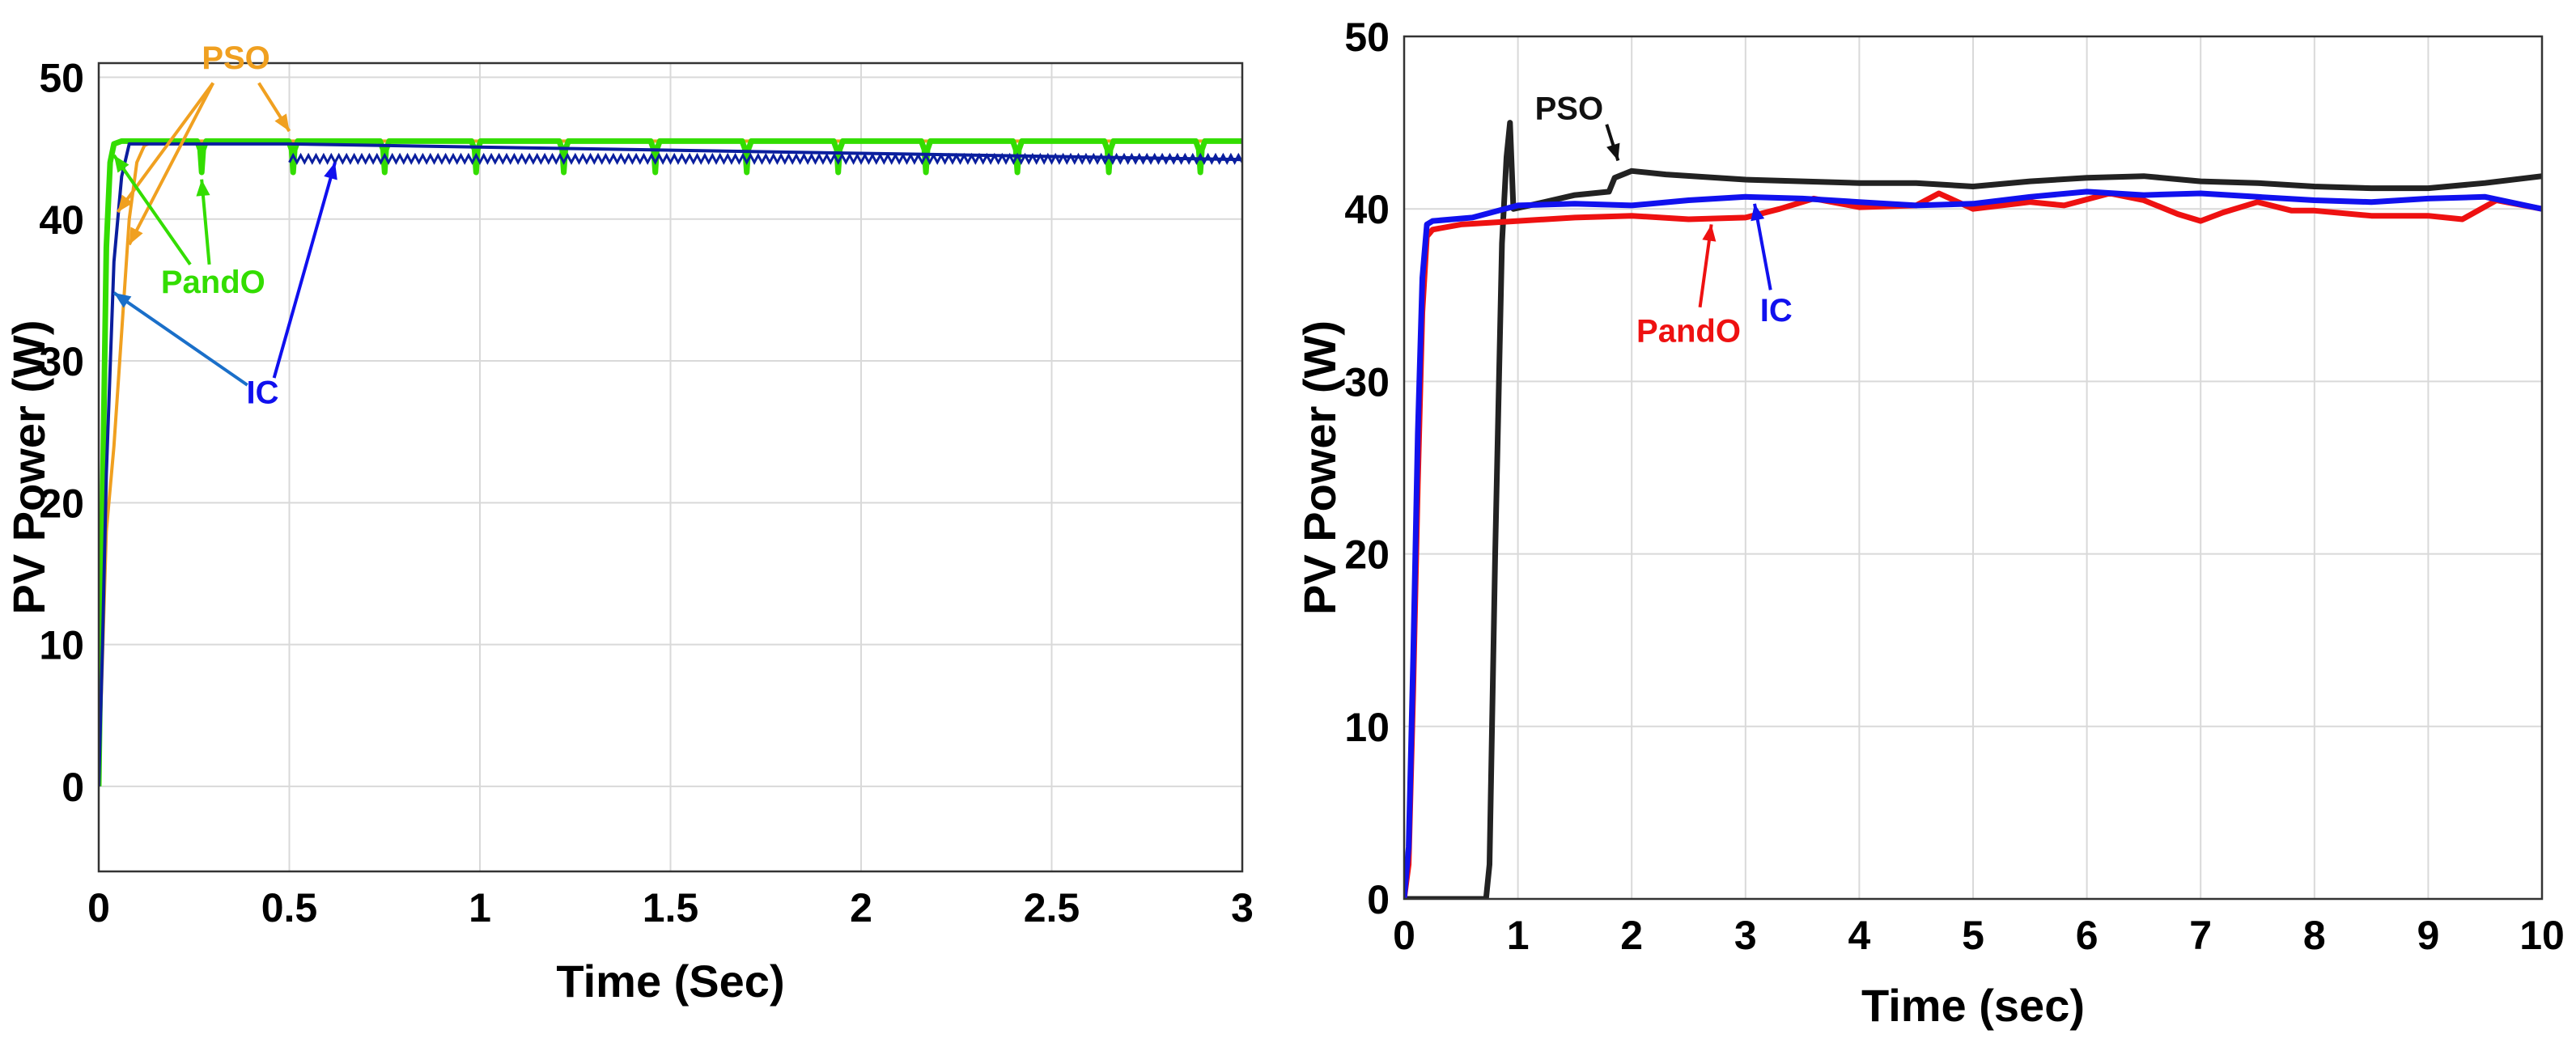 The image size is (2576, 1047). I want to click on x-tick-label: 10, so click(2542, 935).